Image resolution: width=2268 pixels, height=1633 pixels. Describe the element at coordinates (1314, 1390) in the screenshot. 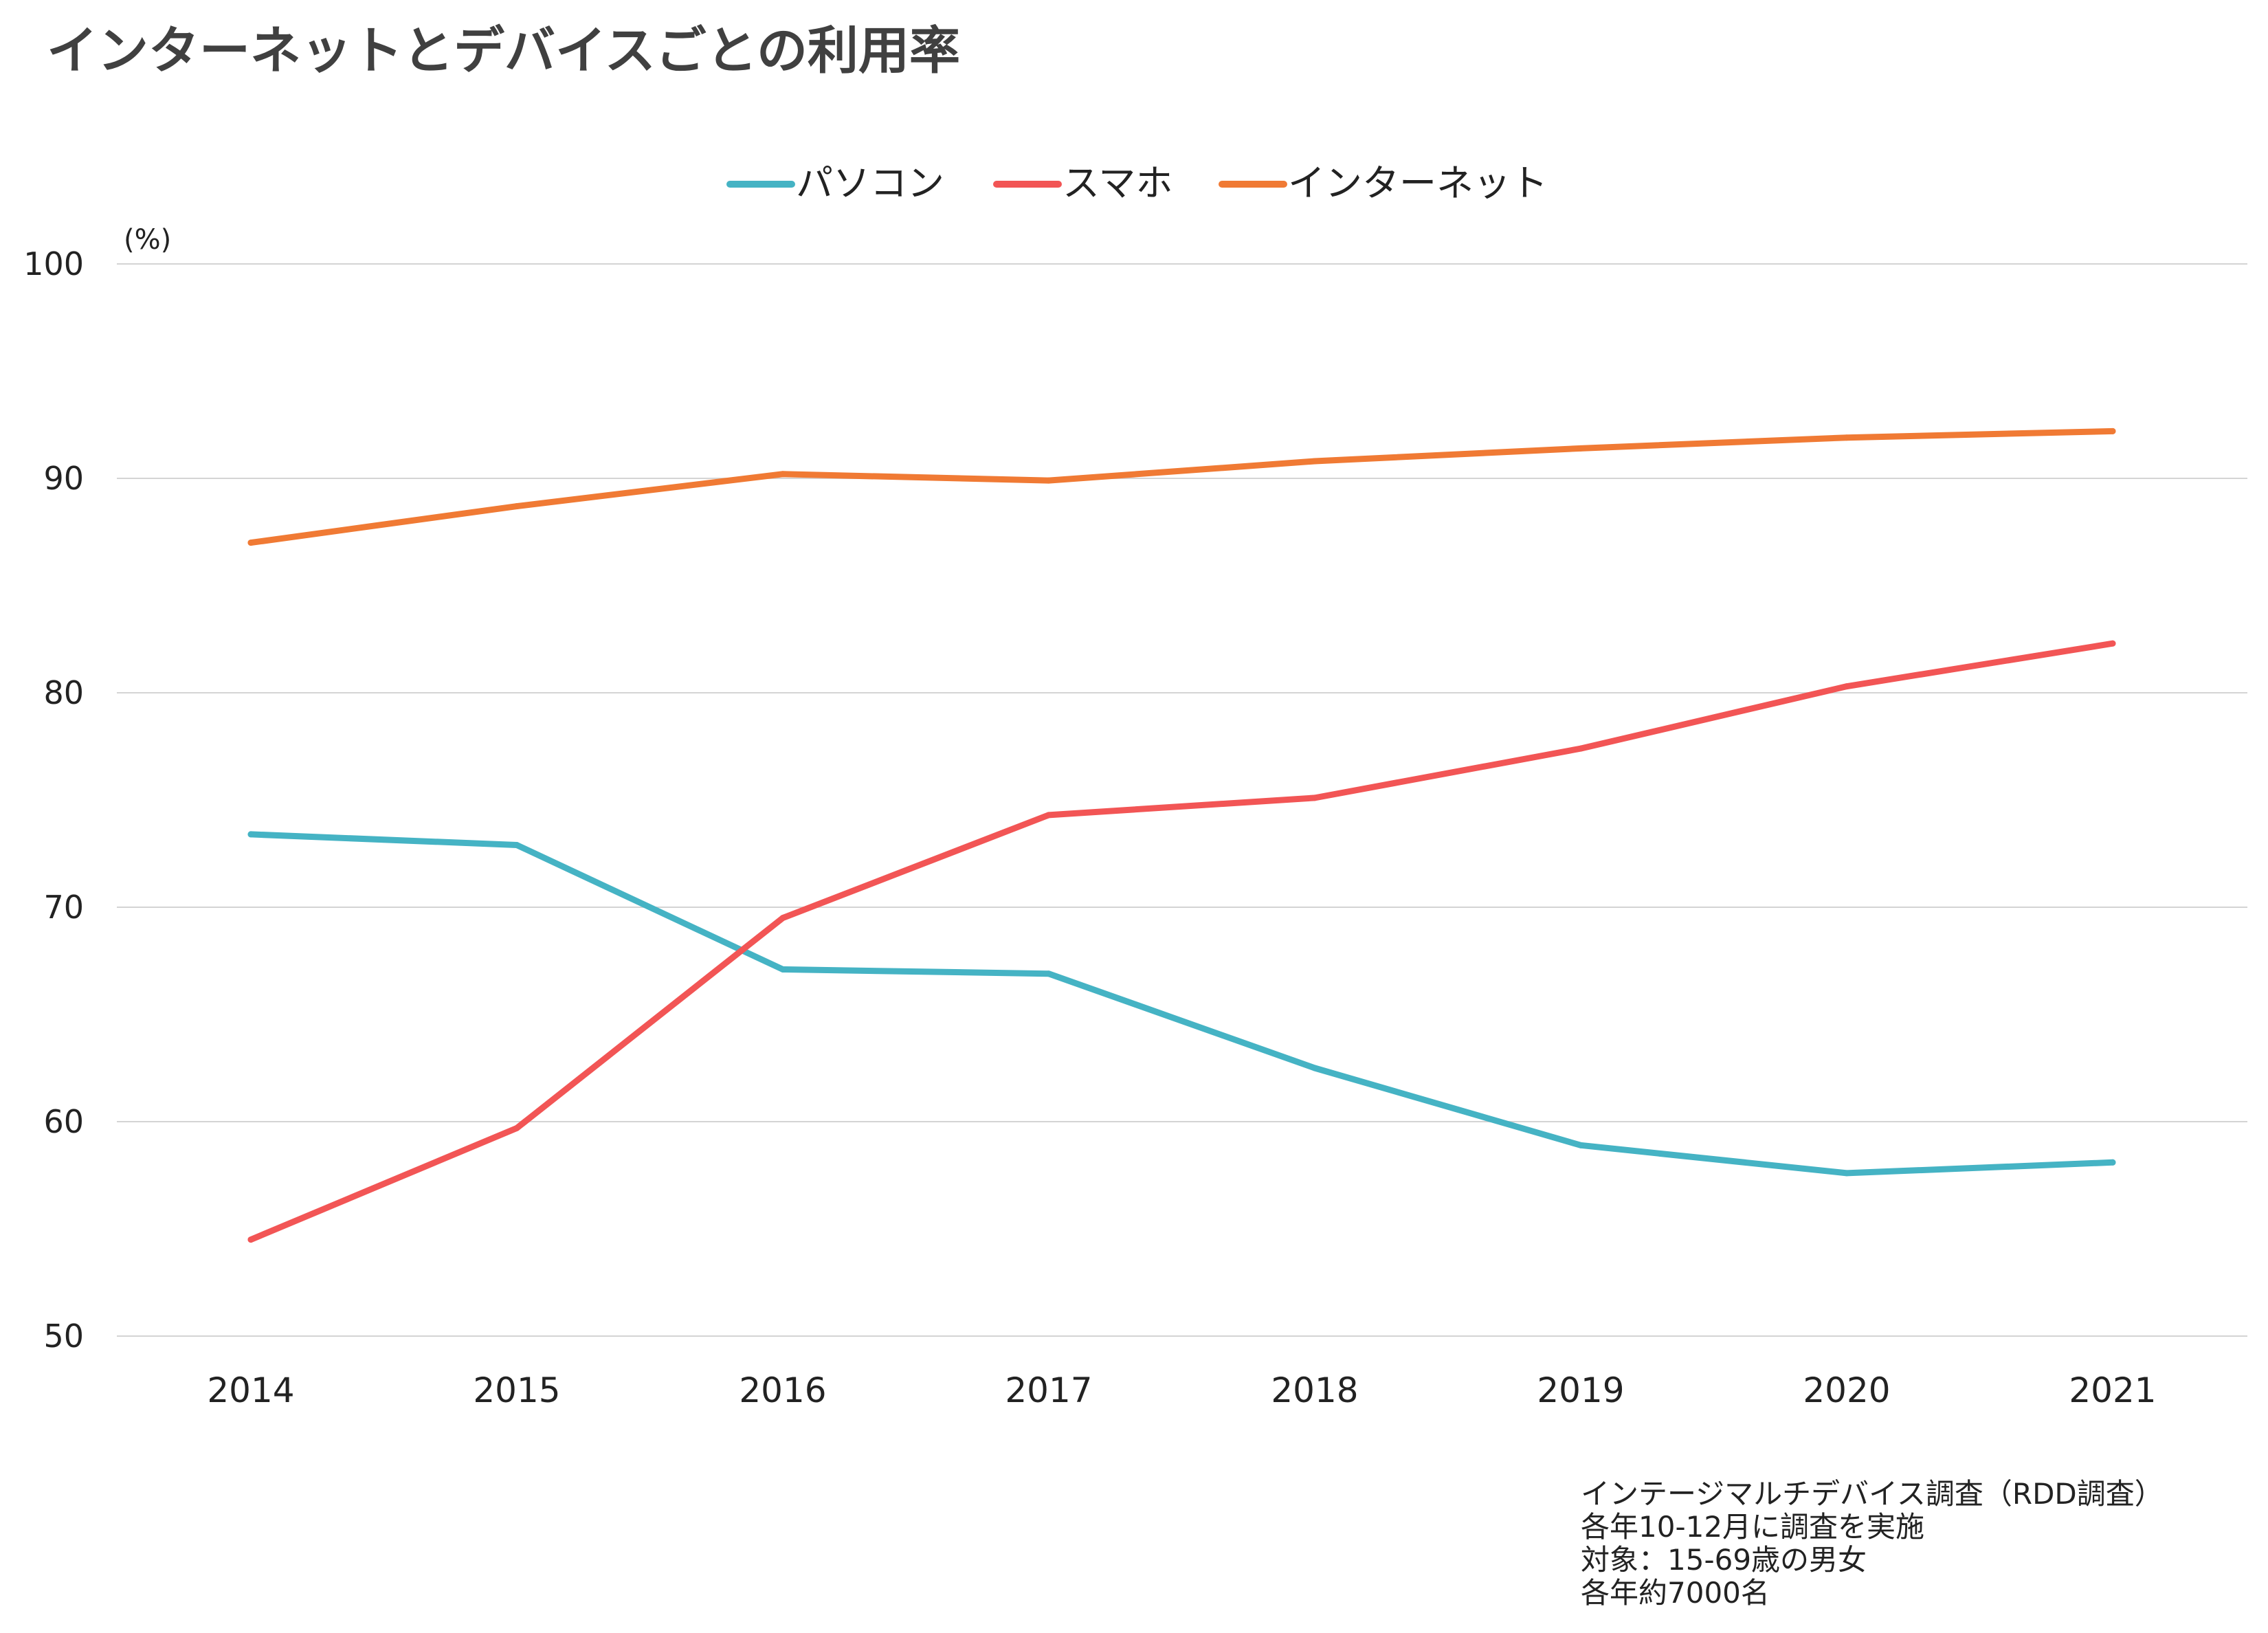

I see `x-tick-label: 2018` at that location.